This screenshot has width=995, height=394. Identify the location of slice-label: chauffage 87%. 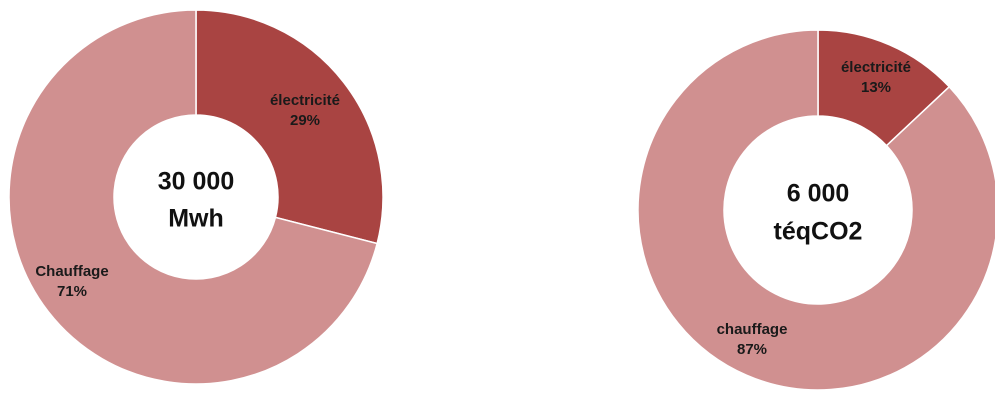
(752, 339).